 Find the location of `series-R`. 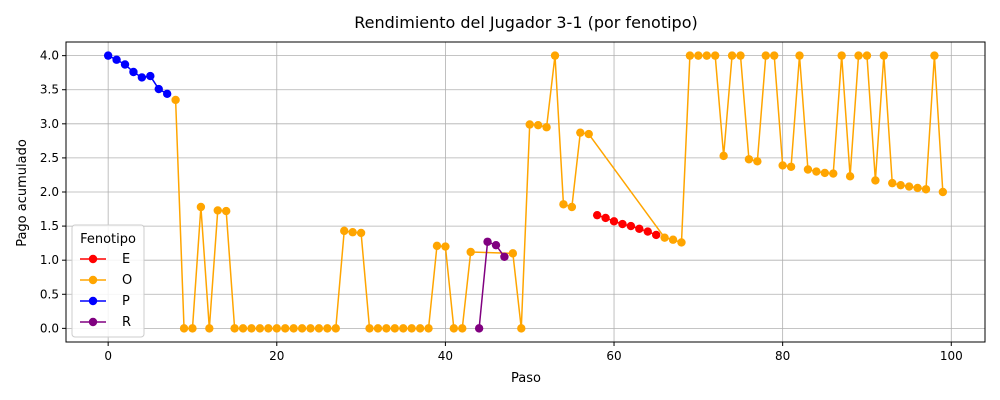

series-R is located at coordinates (491, 285).